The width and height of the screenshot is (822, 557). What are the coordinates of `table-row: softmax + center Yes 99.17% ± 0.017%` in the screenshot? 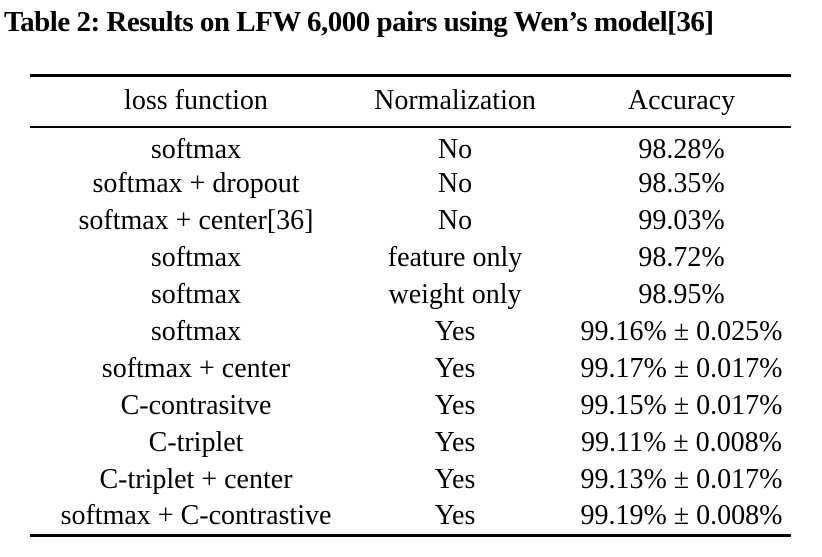 It's located at (410, 369).